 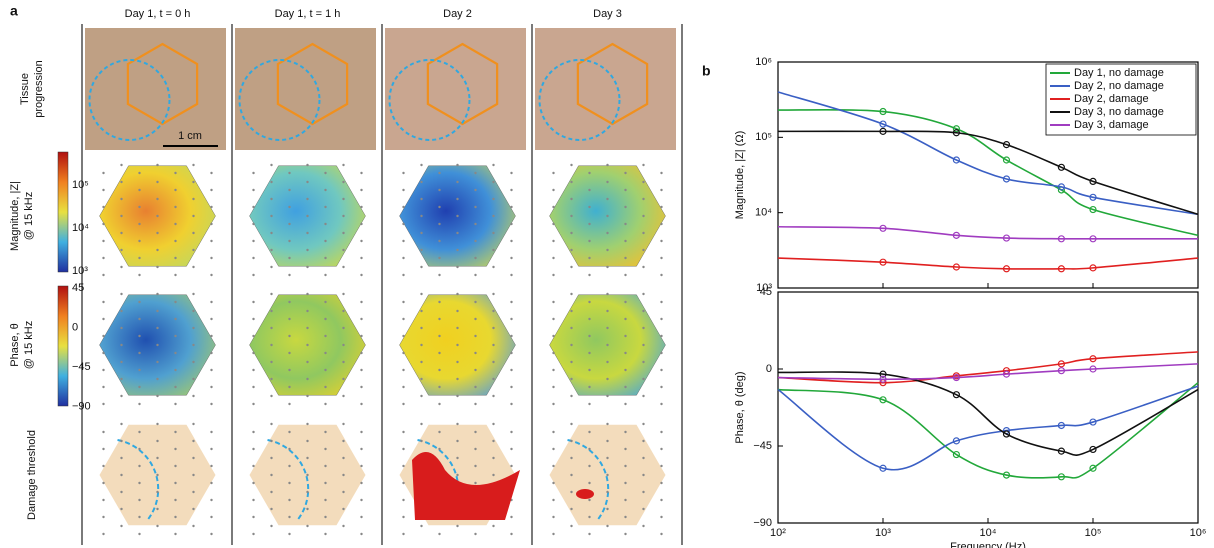 What do you see at coordinates (1119, 86) in the screenshot?
I see `legend-label: Day 2, no damage` at bounding box center [1119, 86].